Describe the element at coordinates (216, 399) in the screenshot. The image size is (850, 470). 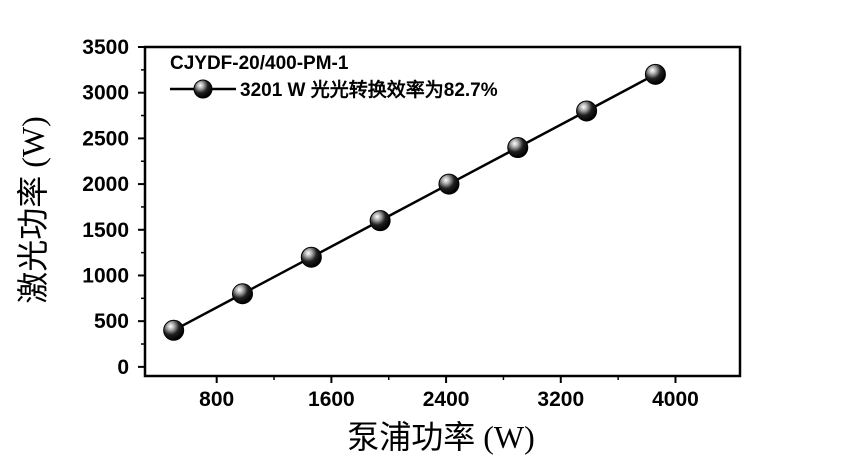
I see `x-tick-label: 800` at that location.